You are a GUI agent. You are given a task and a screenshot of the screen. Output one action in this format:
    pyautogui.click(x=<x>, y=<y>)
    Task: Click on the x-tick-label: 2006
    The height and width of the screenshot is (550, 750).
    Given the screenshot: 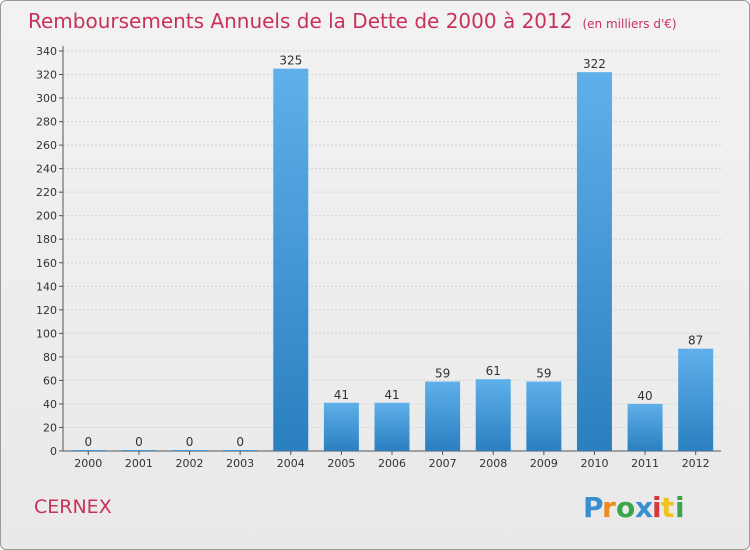 What is the action you would take?
    pyautogui.click(x=392, y=463)
    